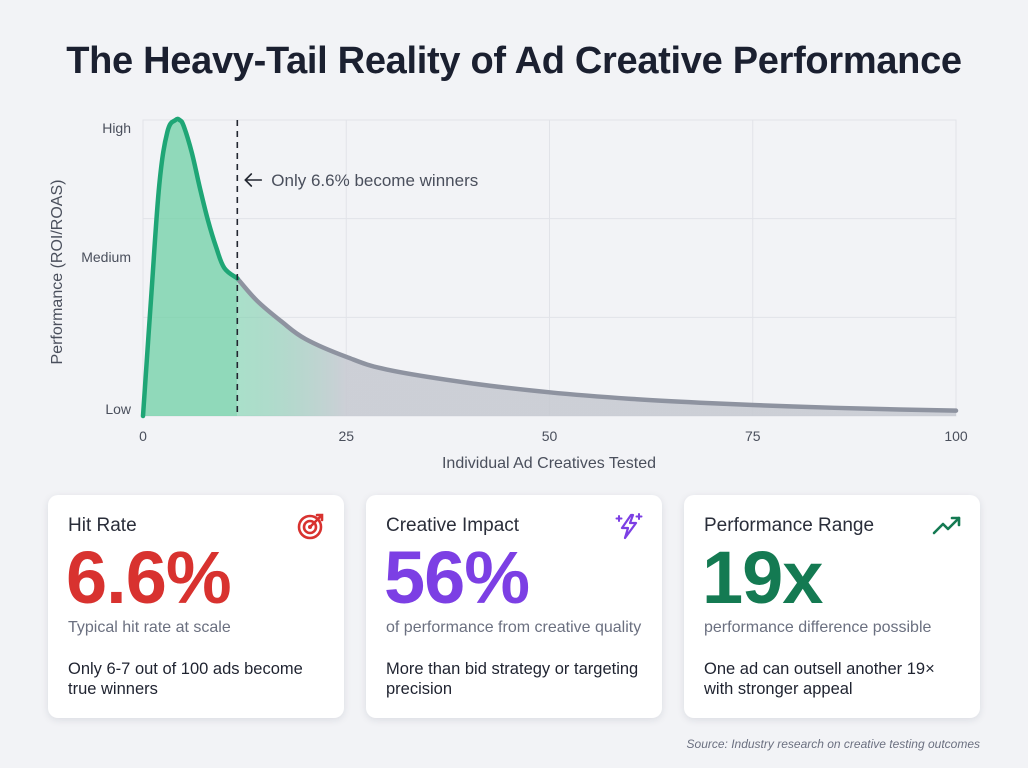 This screenshot has width=1028, height=768. Describe the element at coordinates (818, 627) in the screenshot. I see `card-subtitle: performance difference possible` at that location.